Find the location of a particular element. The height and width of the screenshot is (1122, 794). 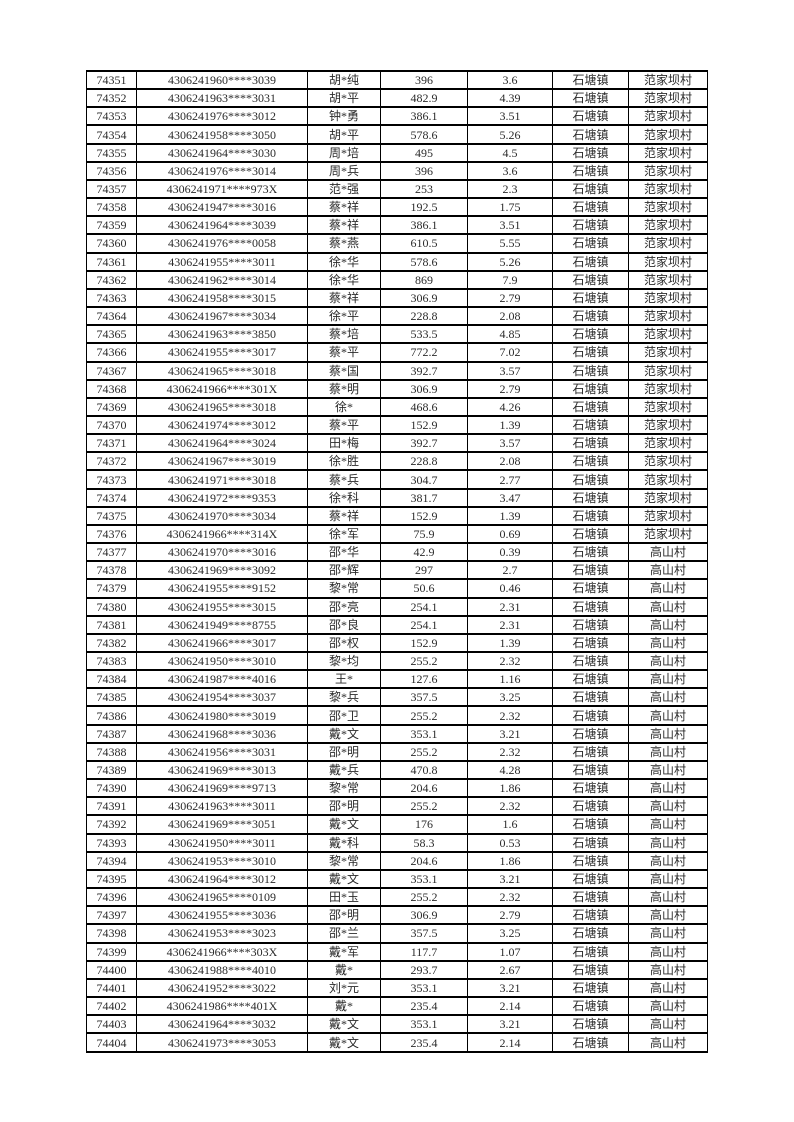

cell-amount: 357.5 is located at coordinates (424, 933).